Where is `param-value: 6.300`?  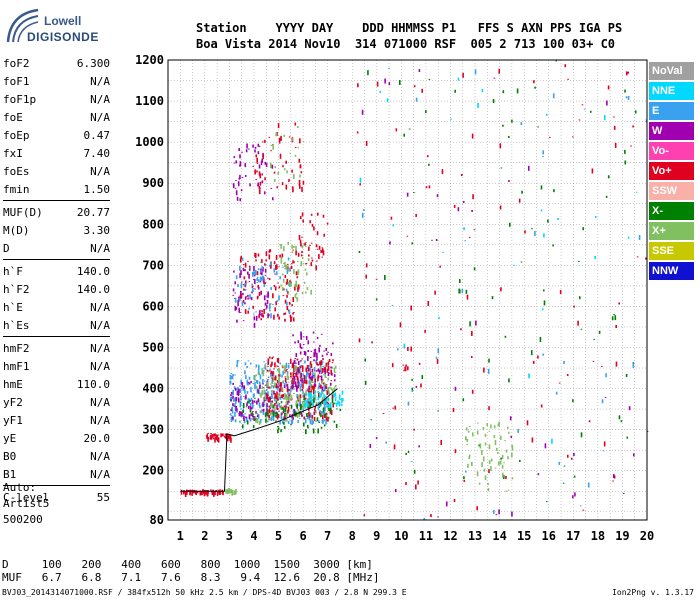
param-value: 6.300 is located at coordinates (93, 63).